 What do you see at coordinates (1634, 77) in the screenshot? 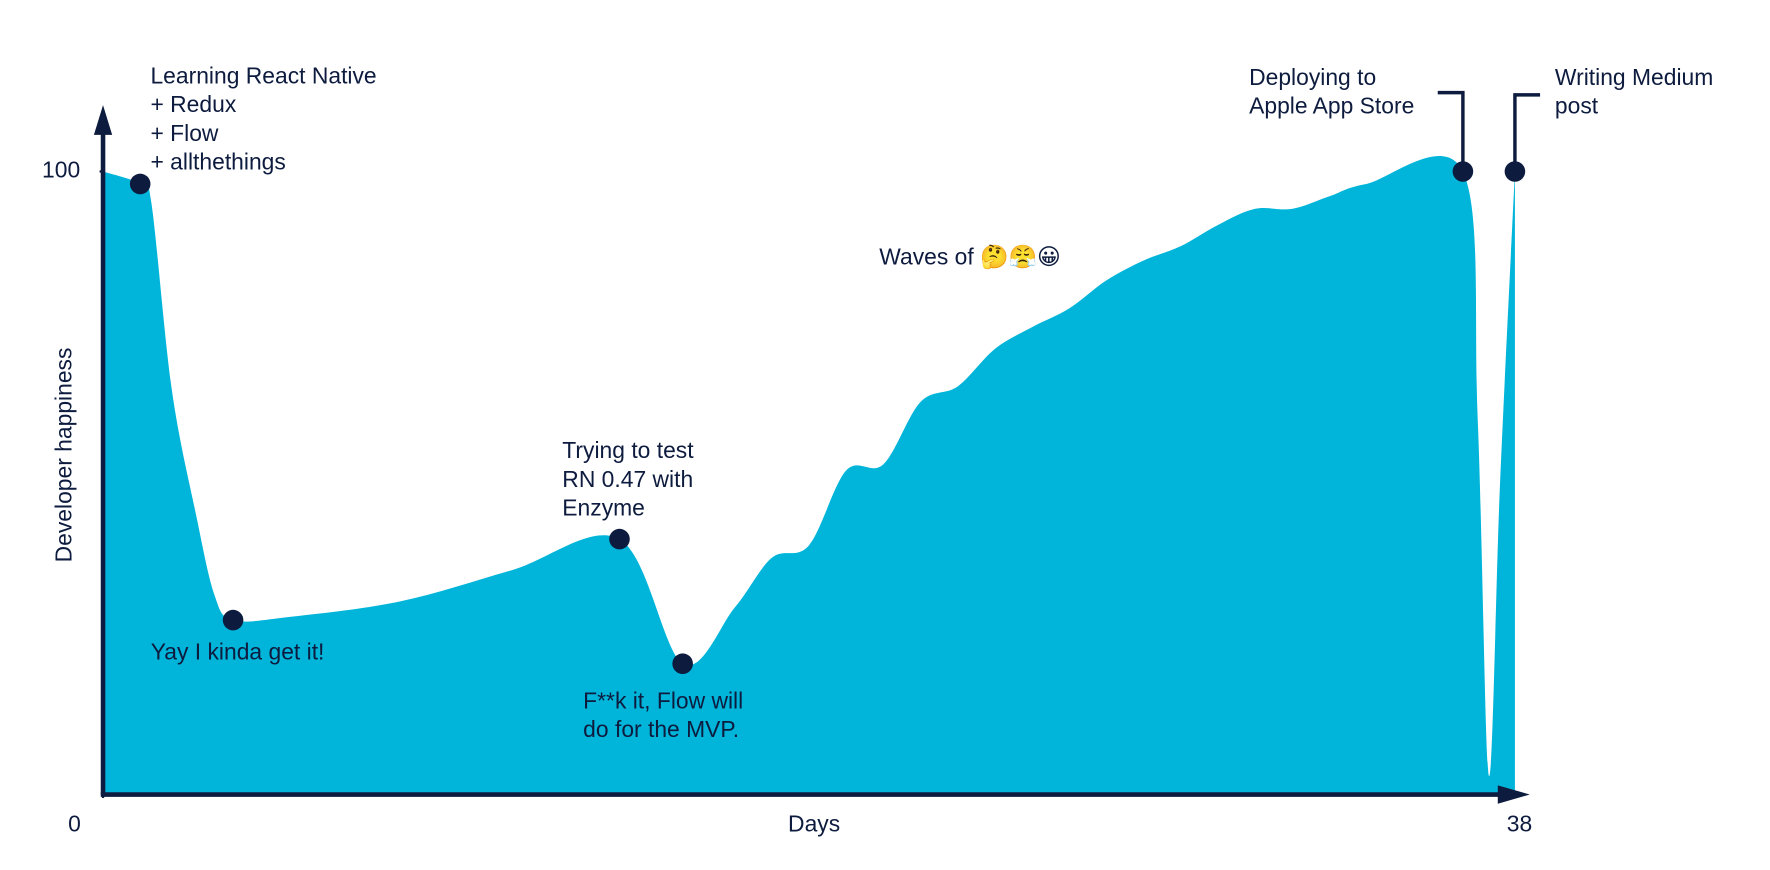
I see `annotation-text: Writing Medium` at bounding box center [1634, 77].